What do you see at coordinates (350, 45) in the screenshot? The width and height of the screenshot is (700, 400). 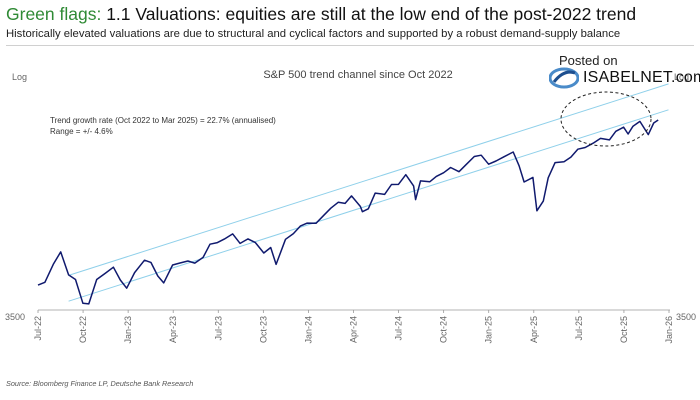 I see `header-divider` at bounding box center [350, 45].